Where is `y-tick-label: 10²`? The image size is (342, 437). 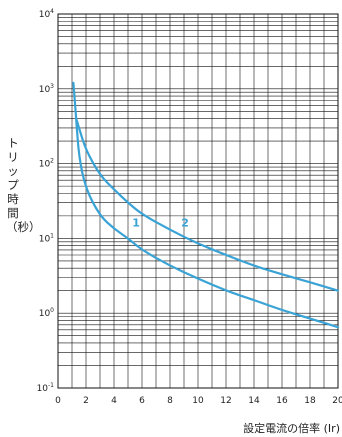
y-tick-label: 10² is located at coordinates (46, 164).